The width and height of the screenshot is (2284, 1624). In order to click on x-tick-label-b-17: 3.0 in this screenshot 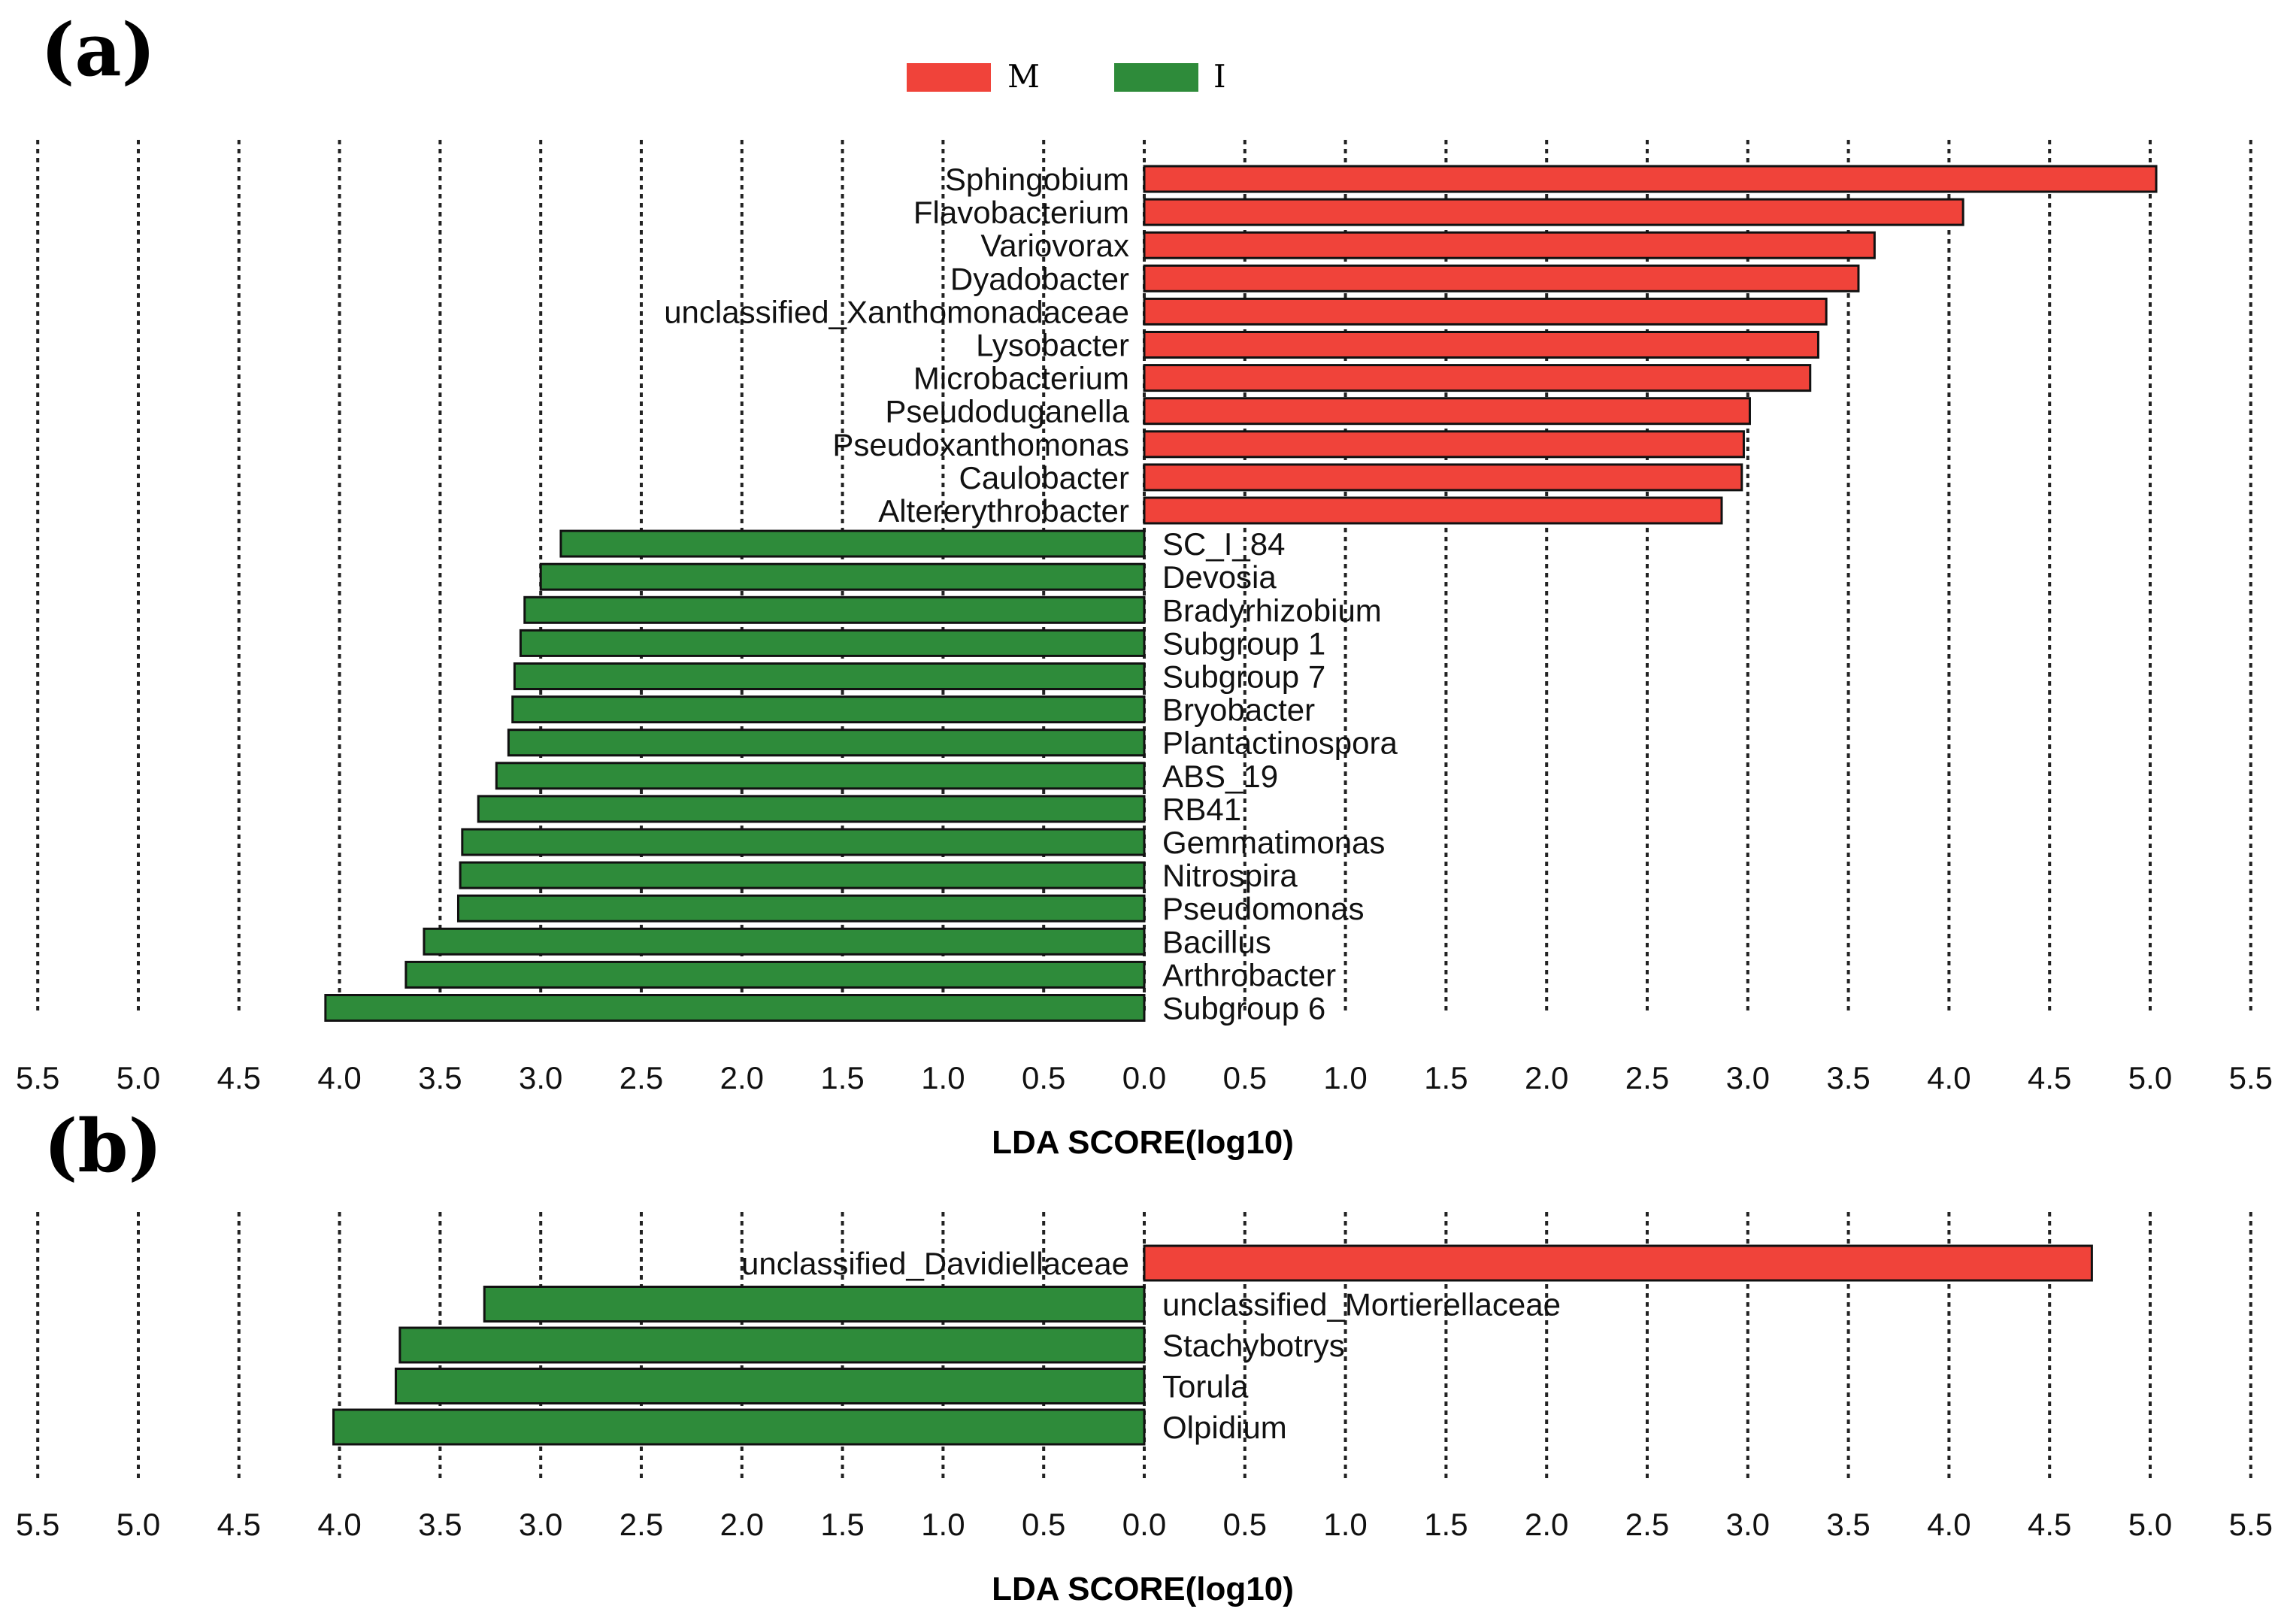, I will do `click(1748, 1524)`.